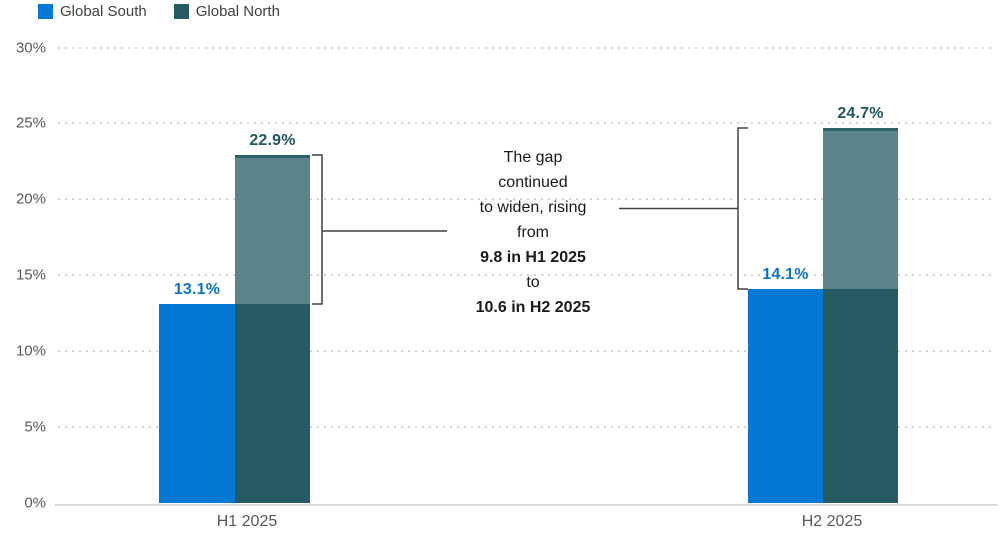 The image size is (1000, 539). I want to click on legend-item-global-south: Global South, so click(92, 11).